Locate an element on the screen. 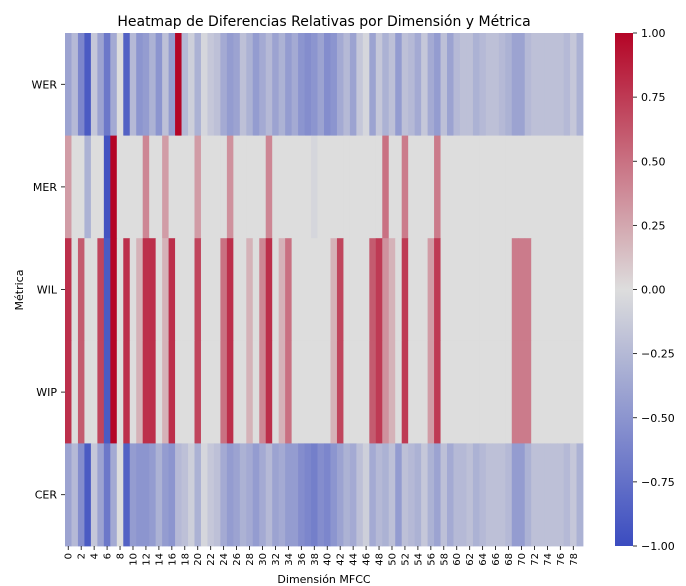  x-tick-label: 62 is located at coordinates (470, 559).